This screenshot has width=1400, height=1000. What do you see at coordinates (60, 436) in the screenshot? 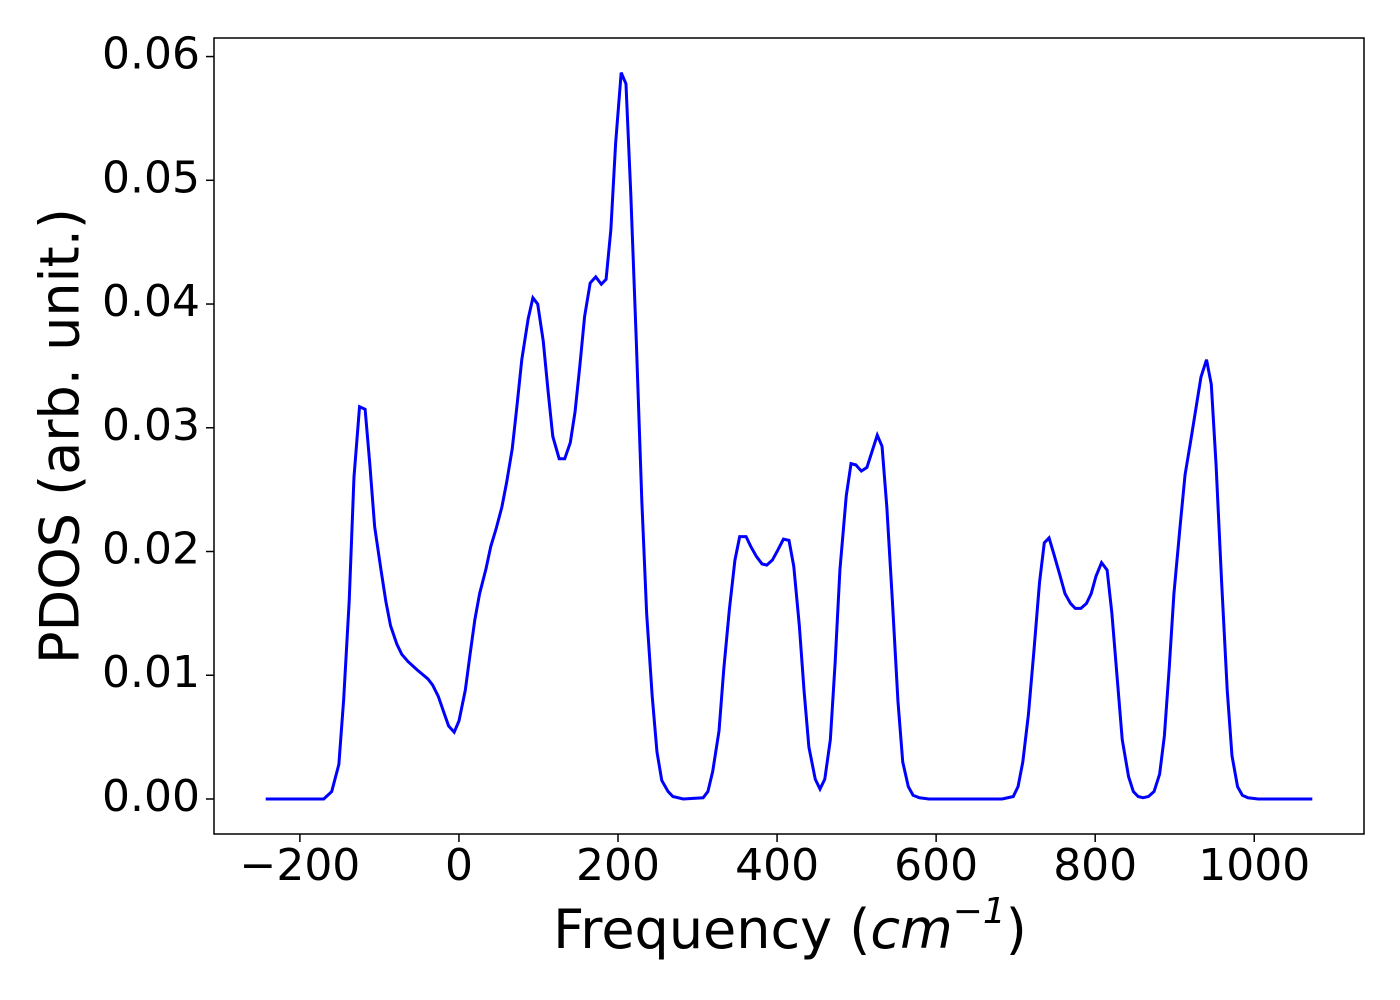
I see `y-axis-label: PDOS (arb. unit.)` at bounding box center [60, 436].